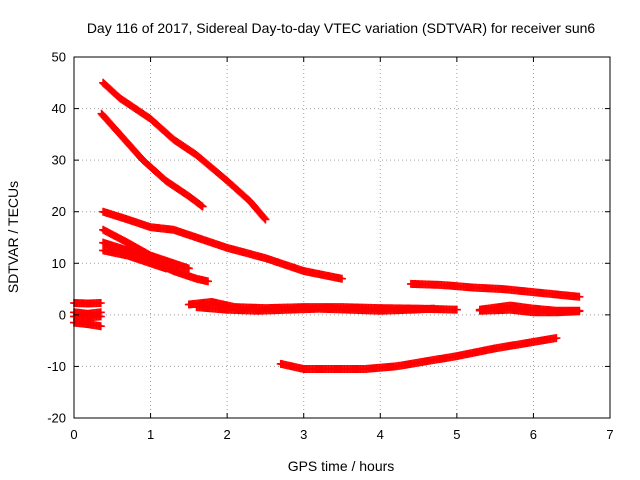 The height and width of the screenshot is (480, 640). Describe the element at coordinates (59, 160) in the screenshot. I see `y-tick-label: 30` at that location.